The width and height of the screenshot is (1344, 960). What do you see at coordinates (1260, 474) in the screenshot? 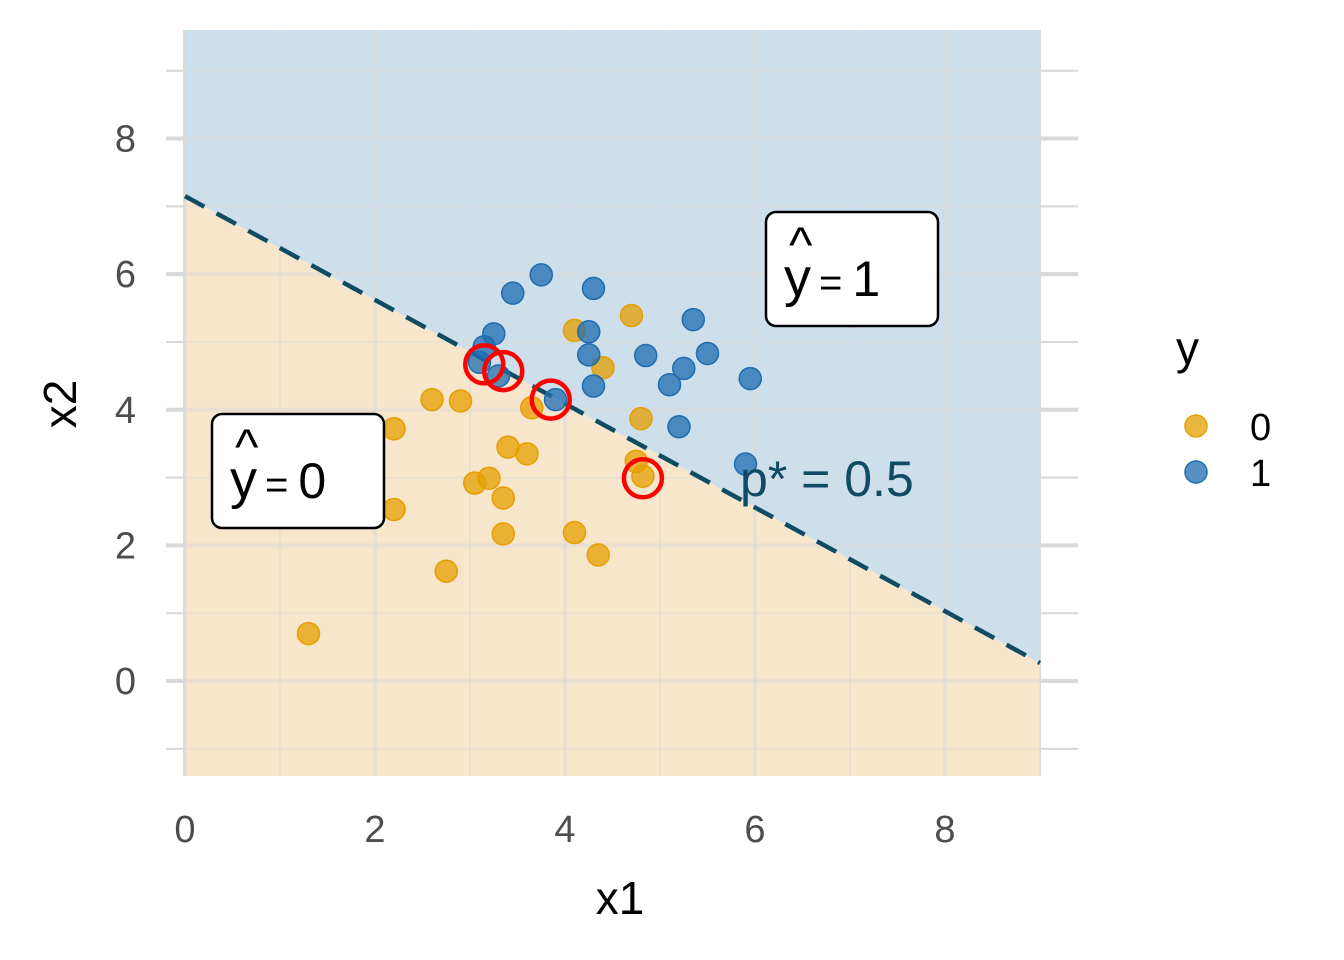
I see `legend-label-1: 1` at bounding box center [1260, 474].